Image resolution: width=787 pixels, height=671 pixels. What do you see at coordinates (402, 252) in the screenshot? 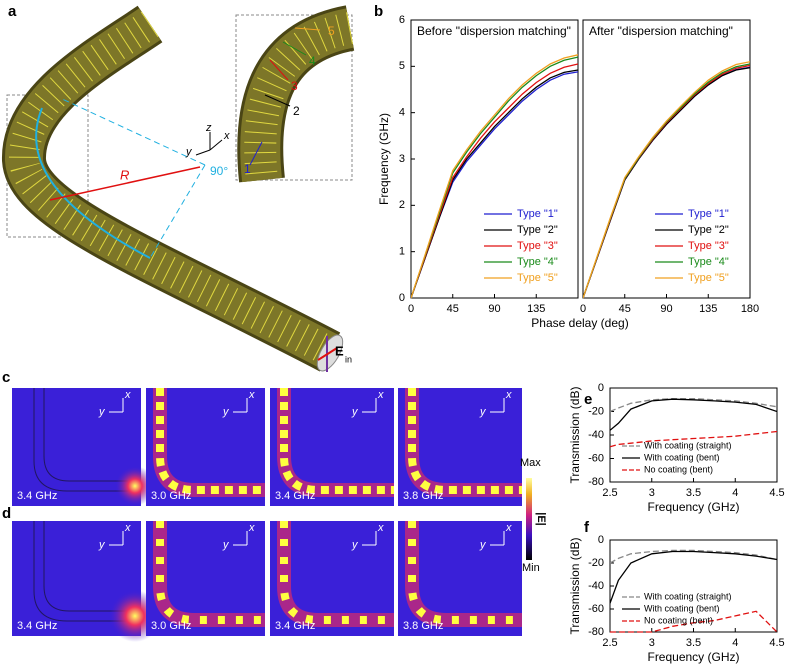
I see `y-tick-label: 1` at bounding box center [402, 252].